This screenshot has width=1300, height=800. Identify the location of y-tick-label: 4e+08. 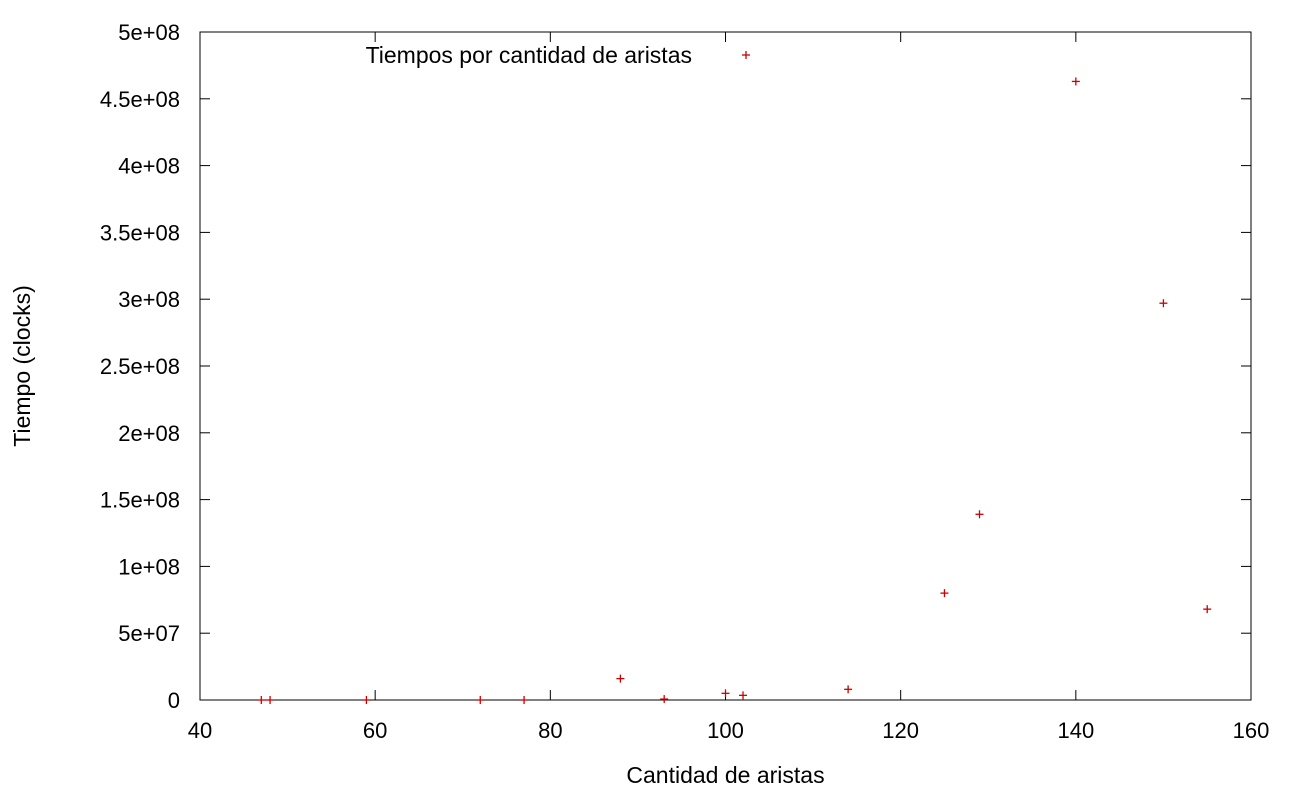
(149, 166).